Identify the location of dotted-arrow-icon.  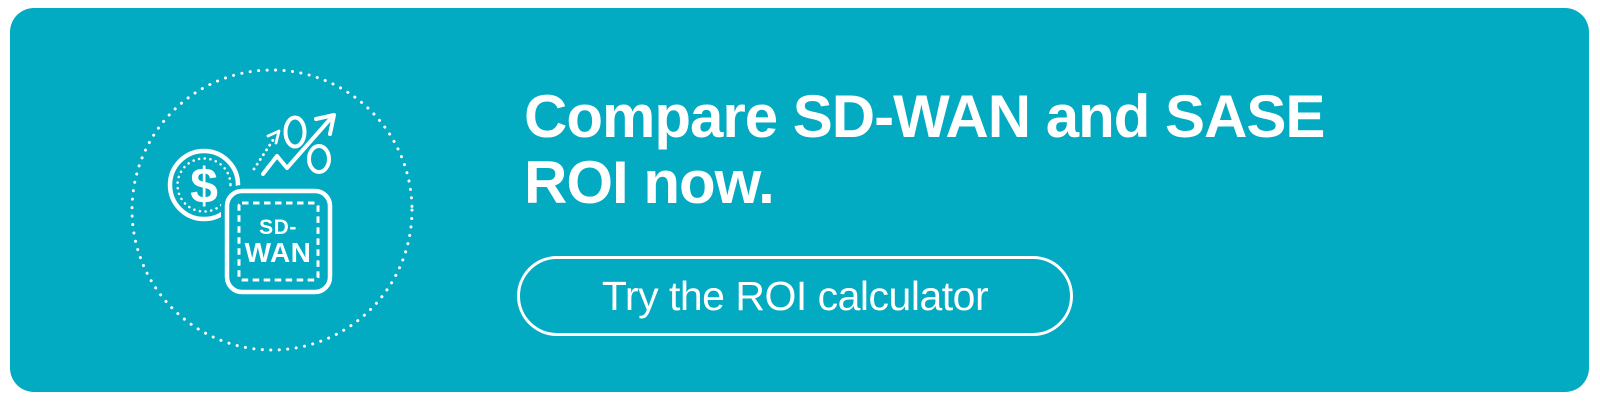
(266, 150).